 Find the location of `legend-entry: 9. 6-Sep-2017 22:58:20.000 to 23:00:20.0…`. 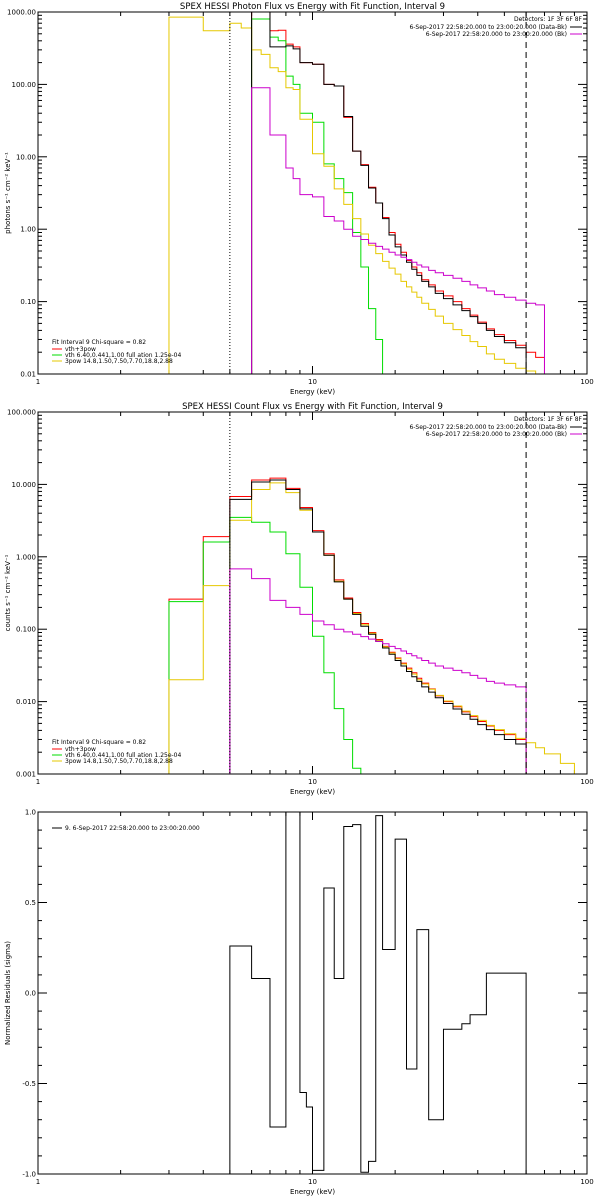

legend-entry: 9. 6-Sep-2017 22:58:20.000 to 23:00:20.0… is located at coordinates (132, 828).